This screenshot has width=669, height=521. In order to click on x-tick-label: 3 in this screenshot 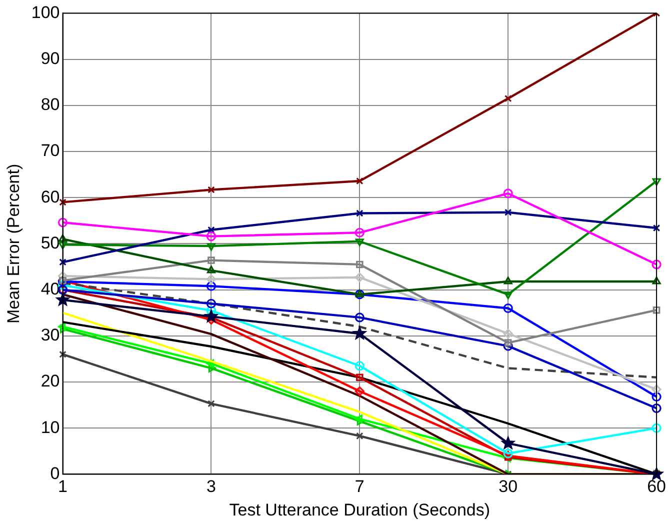, I will do `click(211, 486)`.